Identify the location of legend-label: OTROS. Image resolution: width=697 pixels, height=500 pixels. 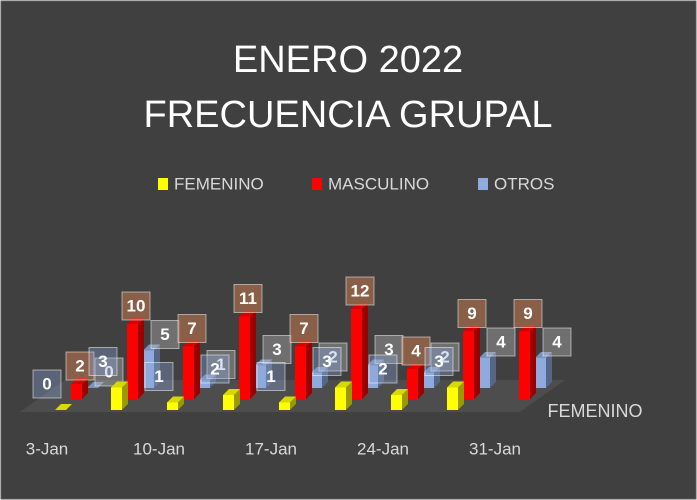
(524, 183).